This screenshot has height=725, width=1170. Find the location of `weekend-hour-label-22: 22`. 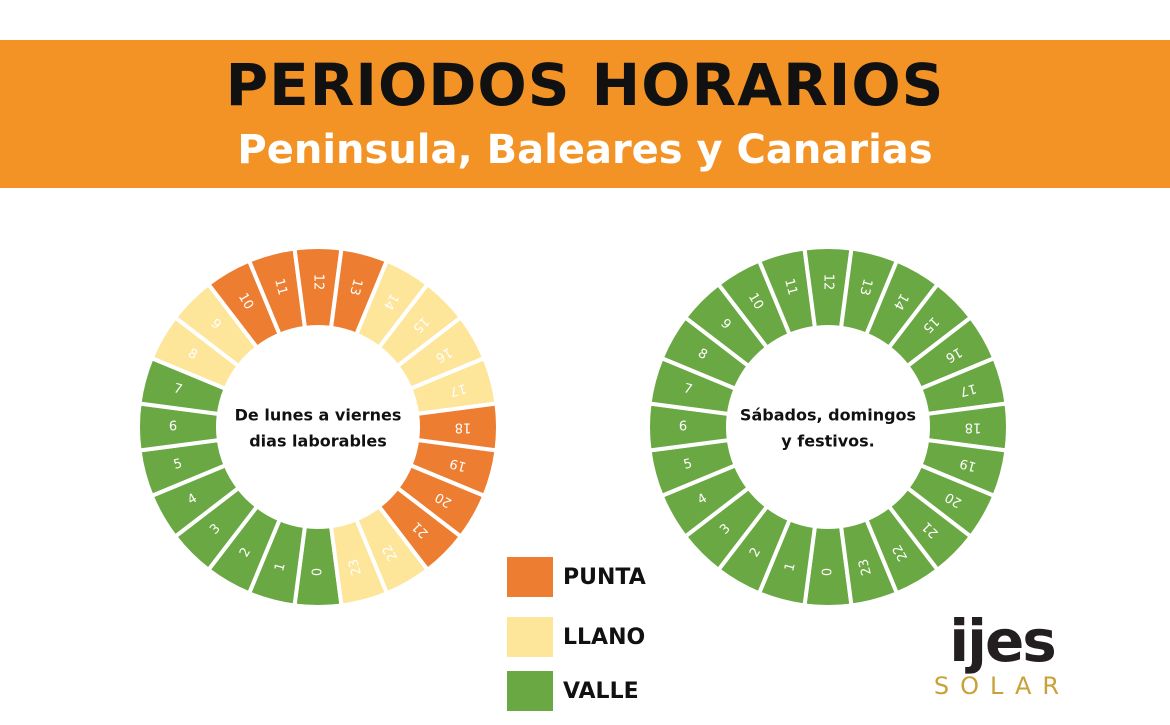

weekend-hour-label-22: 22 is located at coordinates (900, 553).